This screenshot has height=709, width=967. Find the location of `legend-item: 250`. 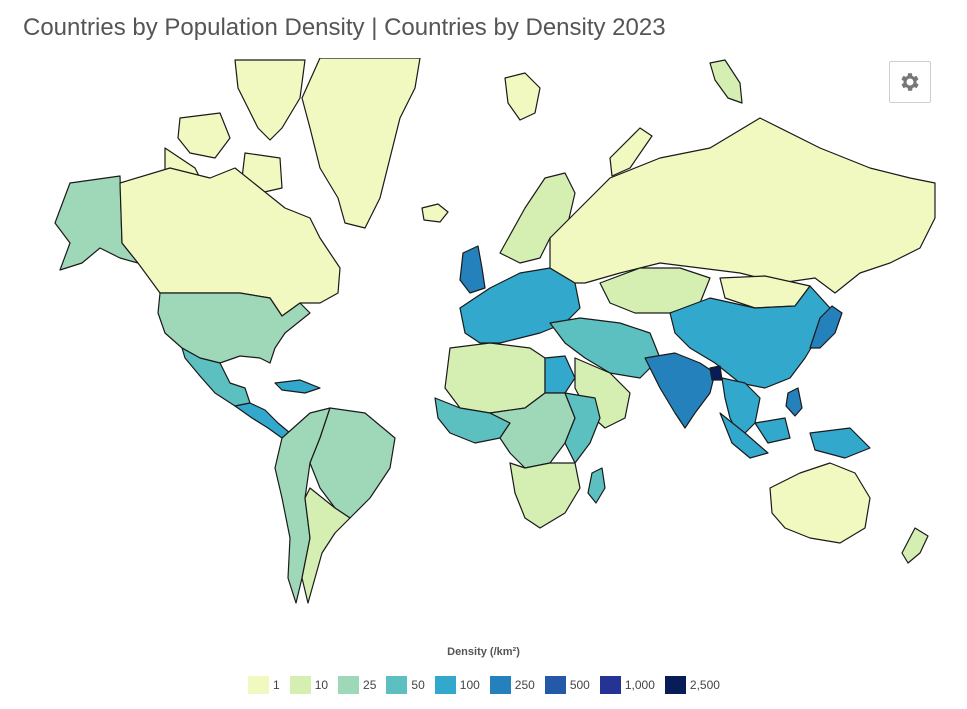

legend-item: 250 is located at coordinates (517, 685).